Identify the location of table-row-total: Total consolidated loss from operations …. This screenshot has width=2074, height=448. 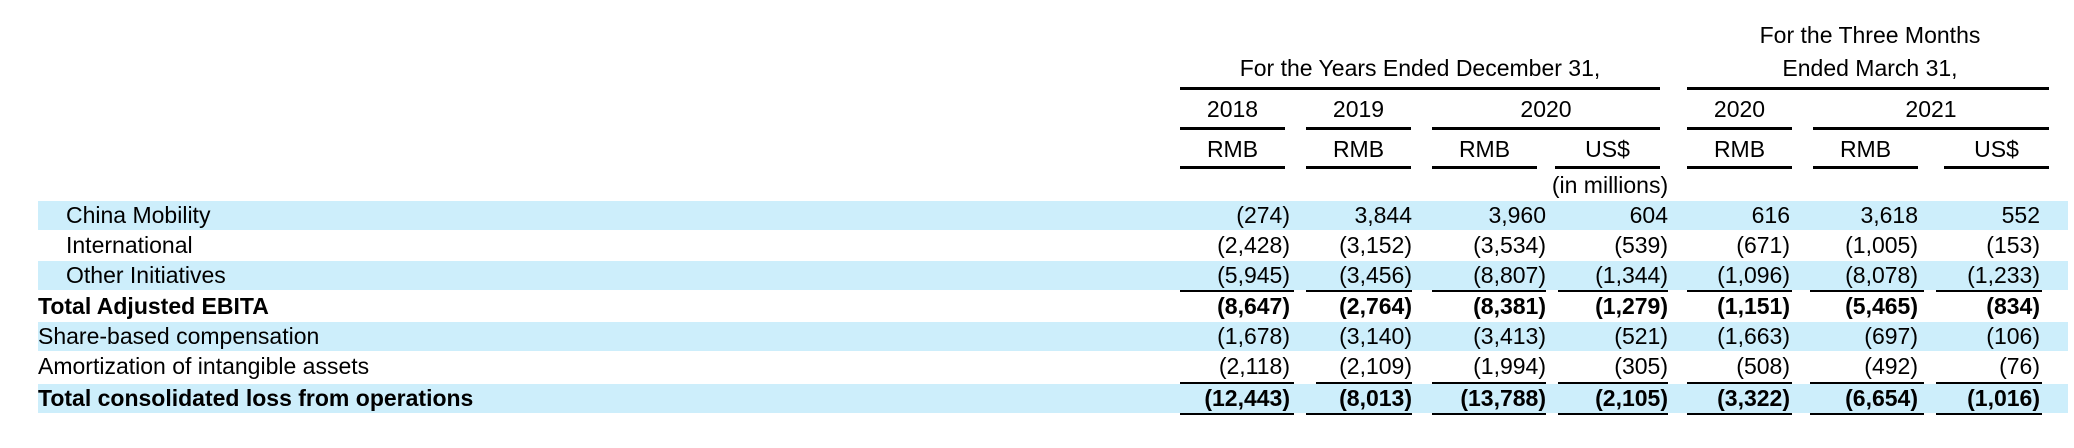
(1053, 398).